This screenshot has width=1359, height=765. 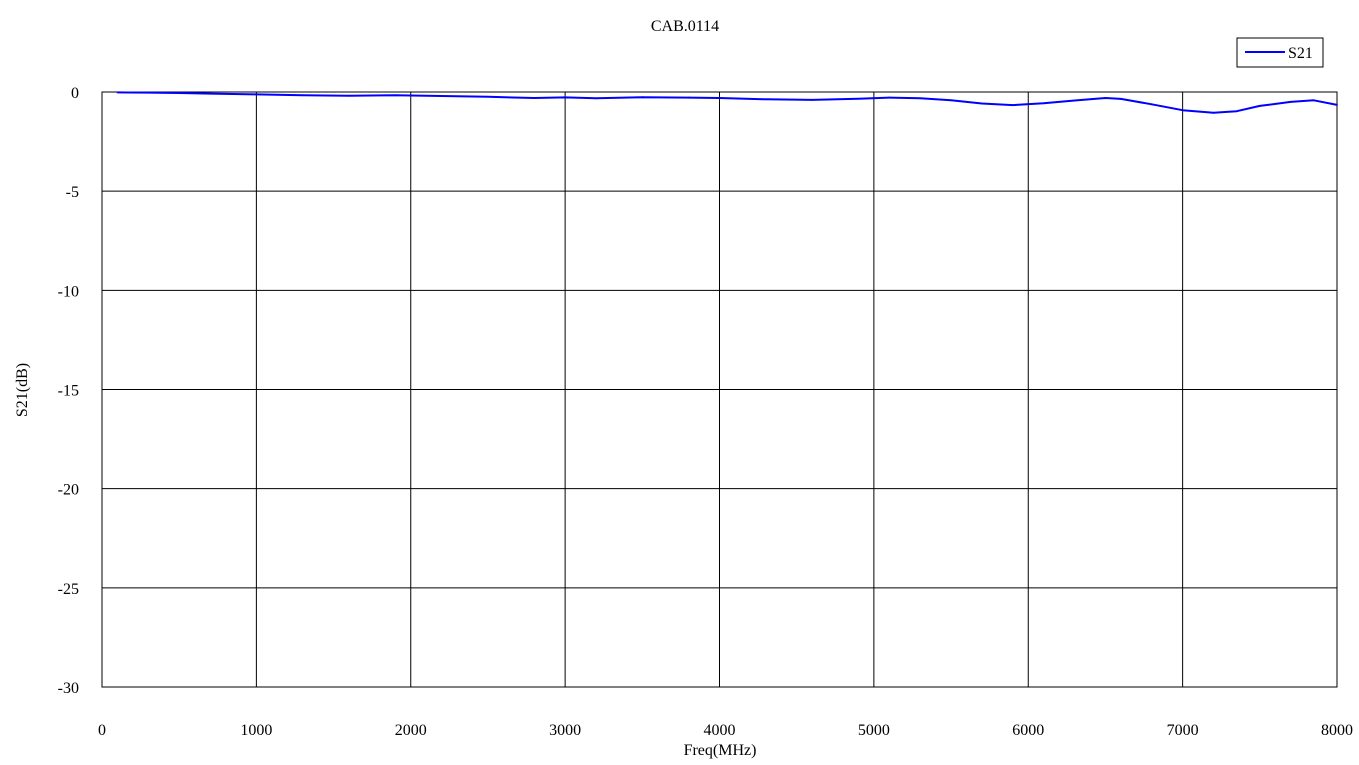 I want to click on y-tick-label: -20, so click(x=68, y=490).